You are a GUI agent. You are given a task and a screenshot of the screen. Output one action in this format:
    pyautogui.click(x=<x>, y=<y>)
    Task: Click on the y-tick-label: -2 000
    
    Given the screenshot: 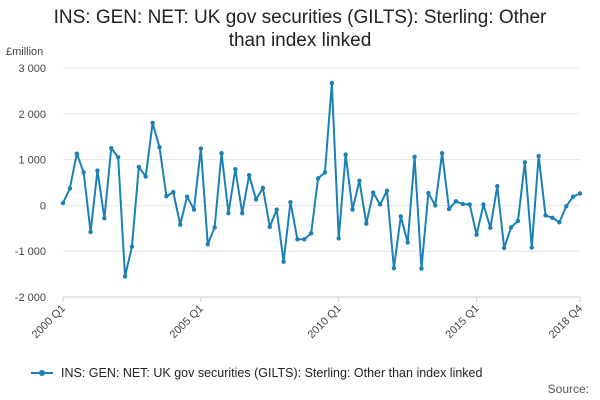 What is the action you would take?
    pyautogui.click(x=30, y=298)
    